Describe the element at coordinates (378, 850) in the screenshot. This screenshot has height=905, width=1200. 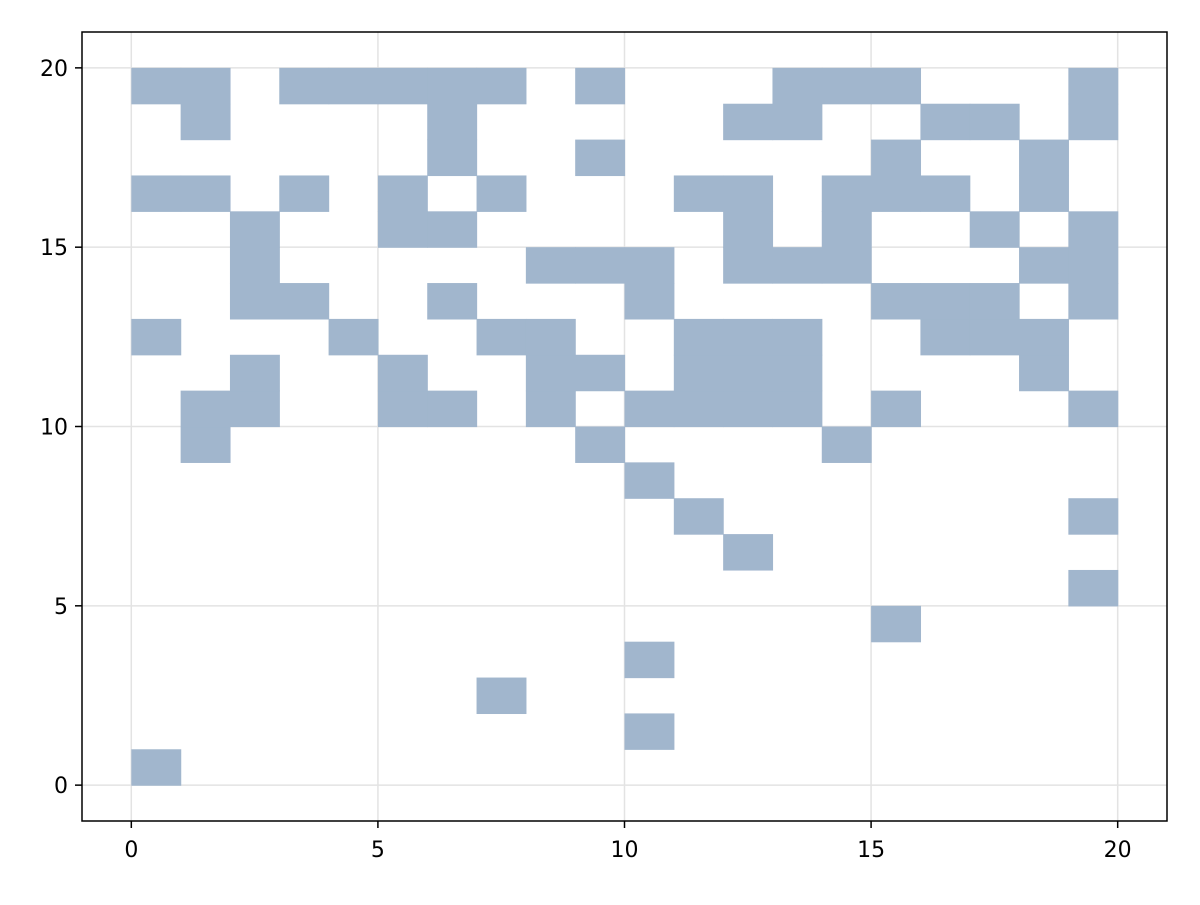
I see `x-tick-label: 5` at that location.